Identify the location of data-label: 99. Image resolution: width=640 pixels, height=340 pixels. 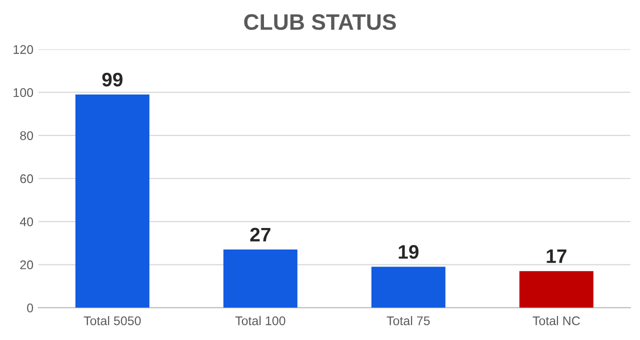
(112, 79).